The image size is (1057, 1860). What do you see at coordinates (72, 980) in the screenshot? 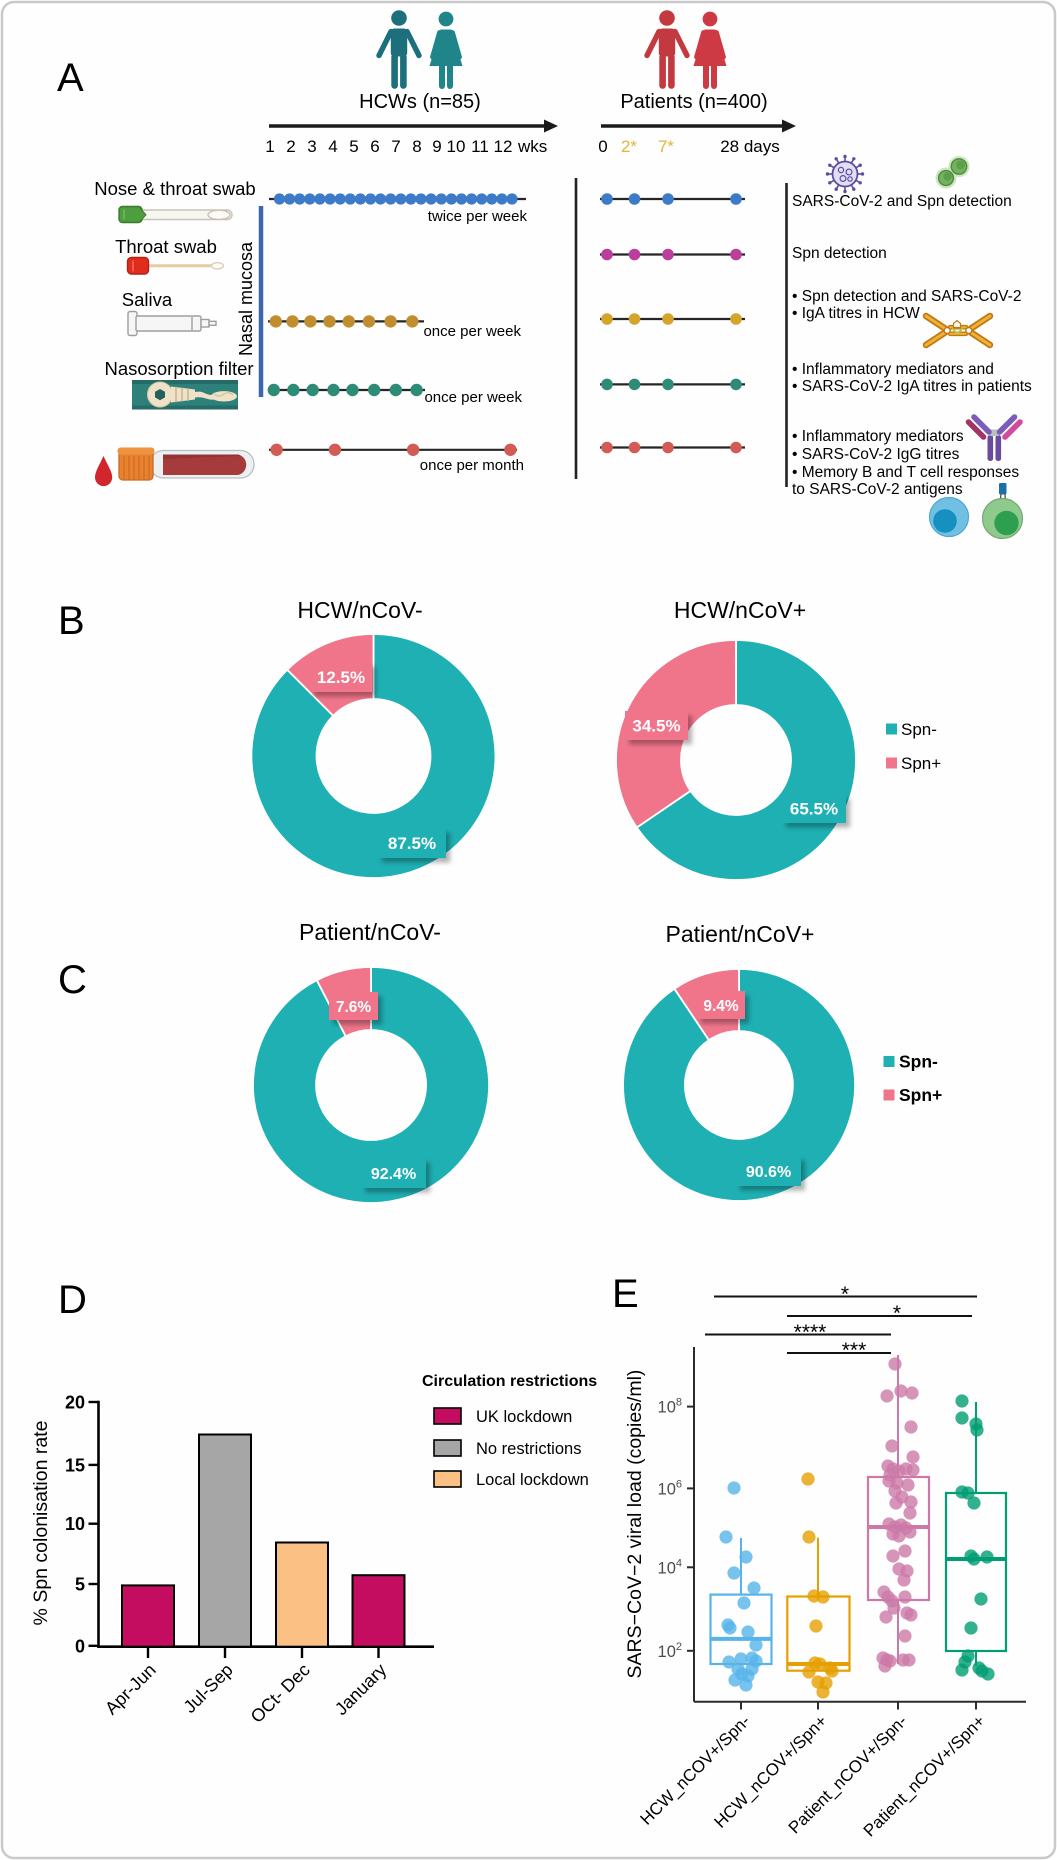
I see `svg-text: C` at bounding box center [72, 980].